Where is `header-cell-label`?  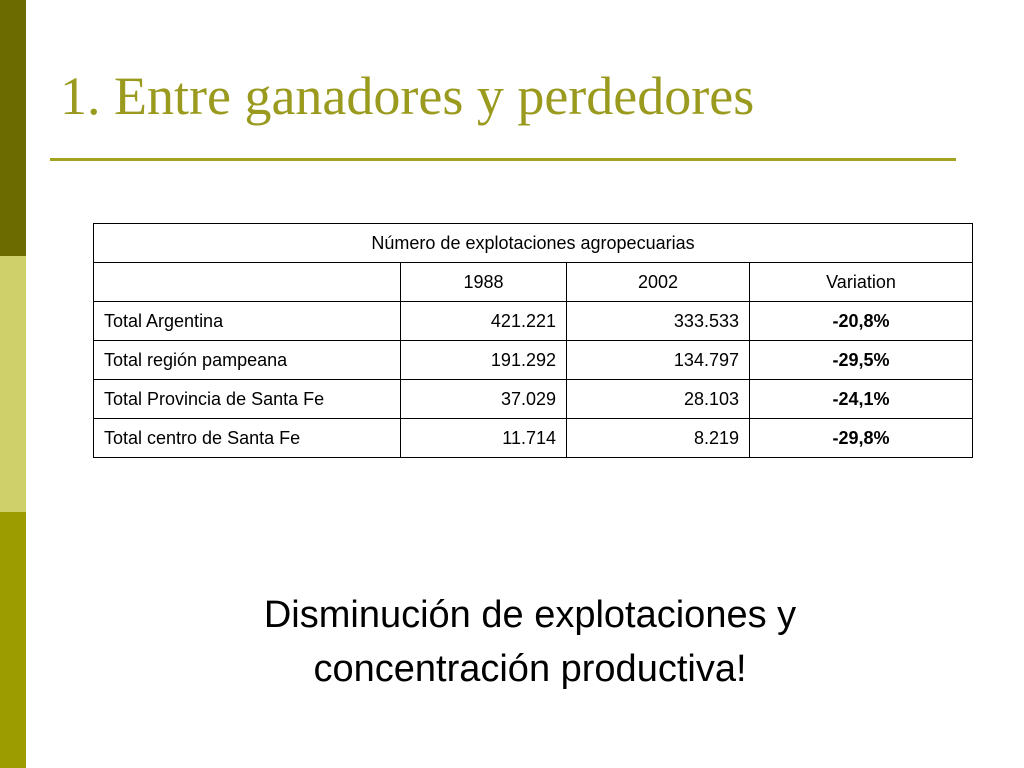
header-cell-label is located at coordinates (247, 282).